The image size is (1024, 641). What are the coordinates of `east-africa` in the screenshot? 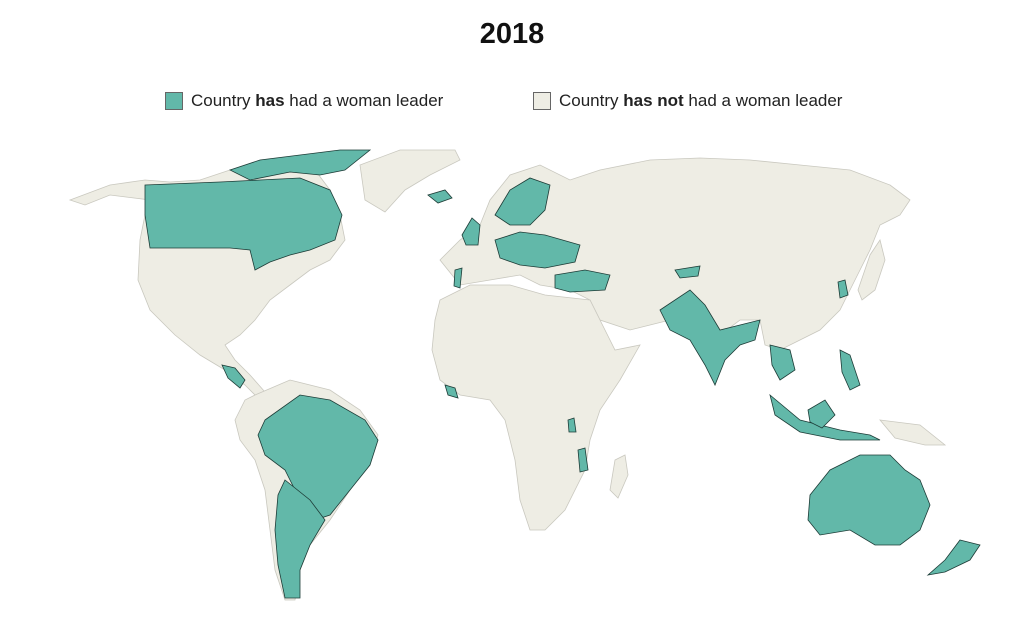 It's located at (572, 425).